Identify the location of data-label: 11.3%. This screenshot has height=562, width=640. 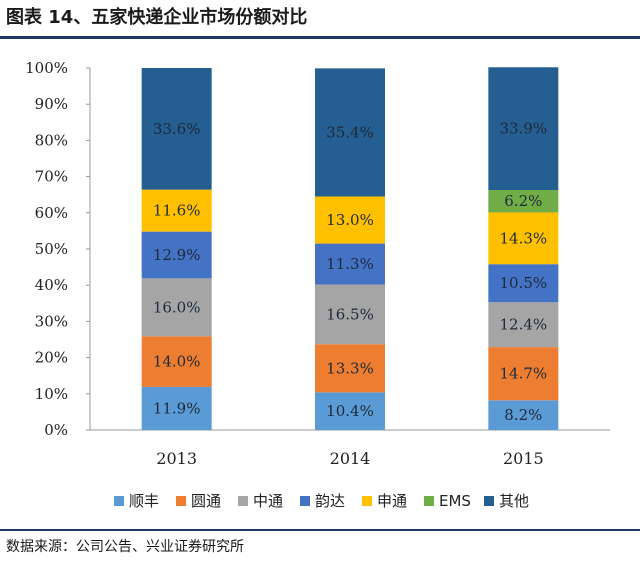
(350, 264).